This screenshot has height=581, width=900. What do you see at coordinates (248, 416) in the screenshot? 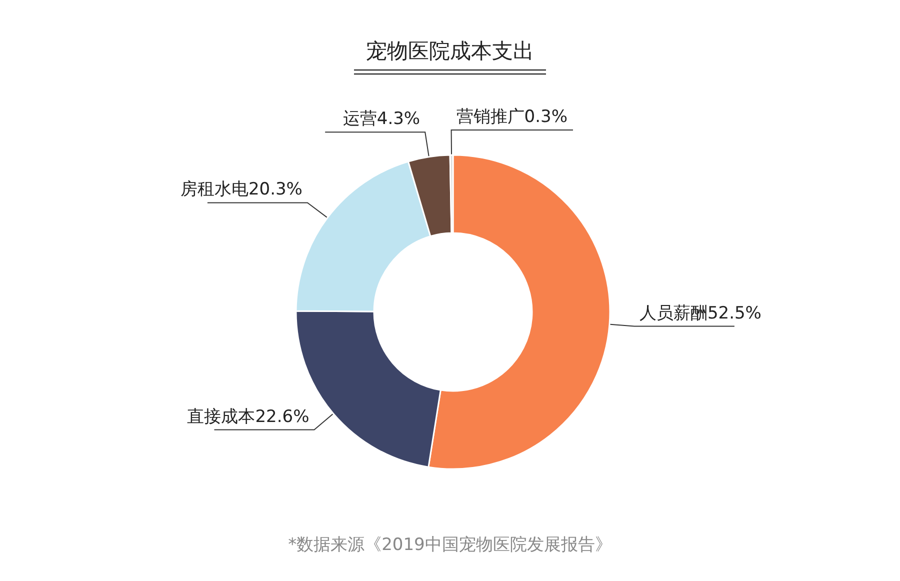
I see `slice-label: 直接成本22.6%` at bounding box center [248, 416].